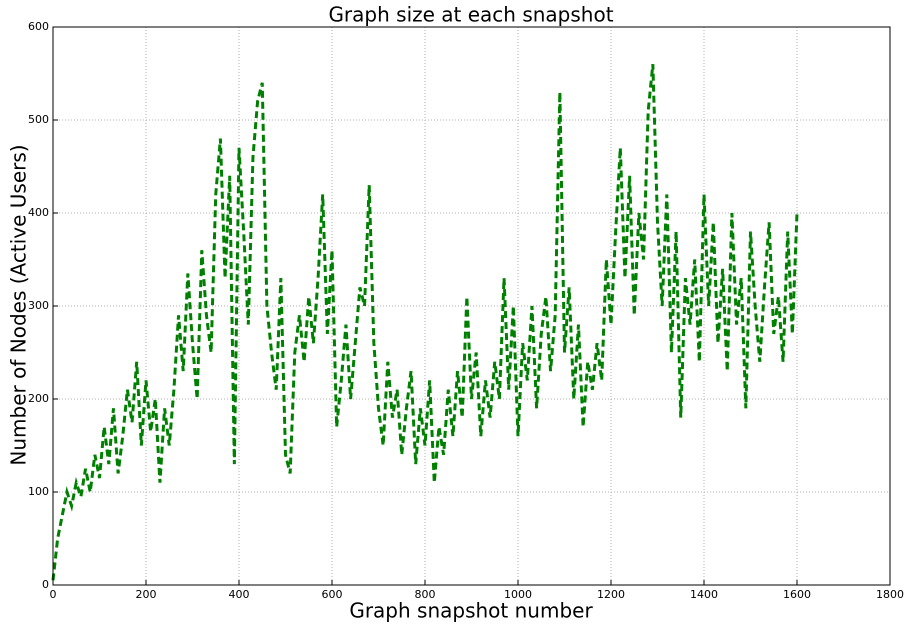 This screenshot has height=634, width=909. What do you see at coordinates (797, 594) in the screenshot?
I see `x-tick-label: 1600` at bounding box center [797, 594].